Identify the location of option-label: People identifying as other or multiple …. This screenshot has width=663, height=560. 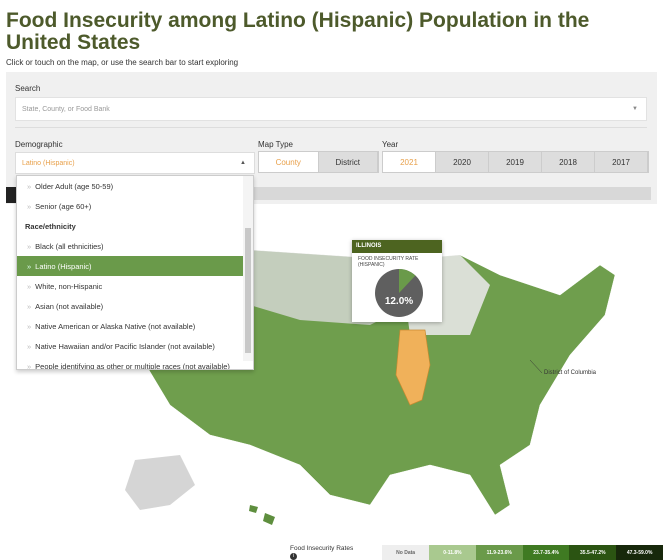
(132, 365).